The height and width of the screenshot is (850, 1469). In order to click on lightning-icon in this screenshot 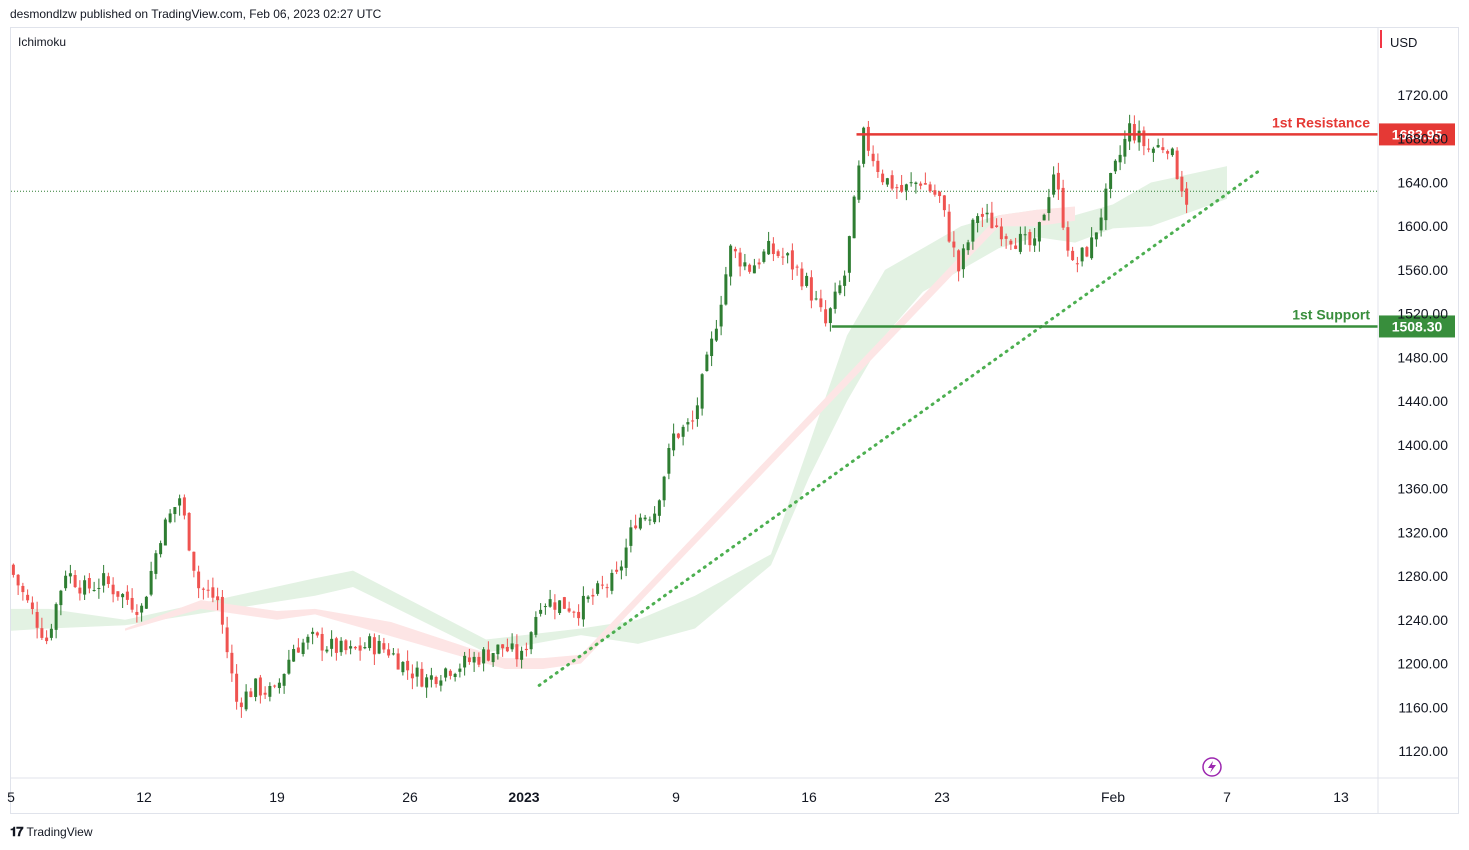, I will do `click(1212, 767)`.